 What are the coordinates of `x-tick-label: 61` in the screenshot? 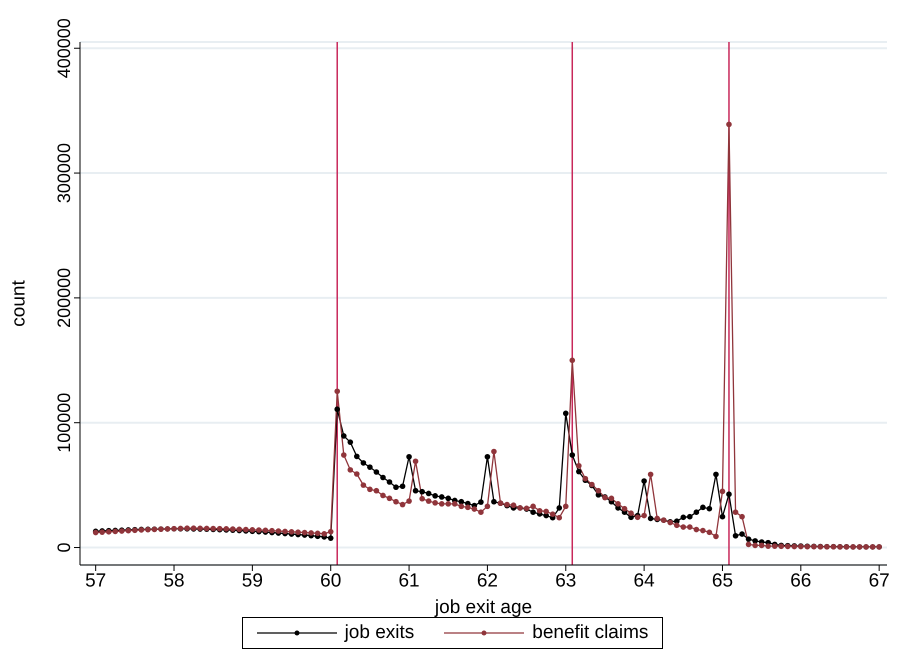 It's located at (409, 581).